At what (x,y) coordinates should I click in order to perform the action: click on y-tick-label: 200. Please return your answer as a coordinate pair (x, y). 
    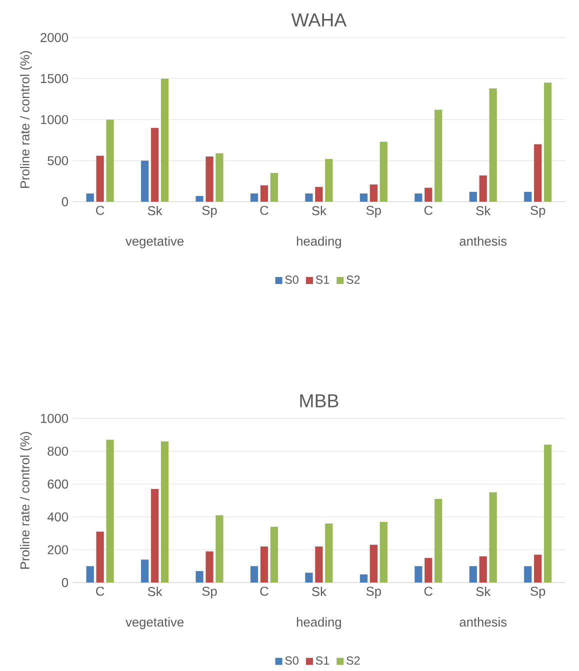
    Looking at the image, I should click on (58, 549).